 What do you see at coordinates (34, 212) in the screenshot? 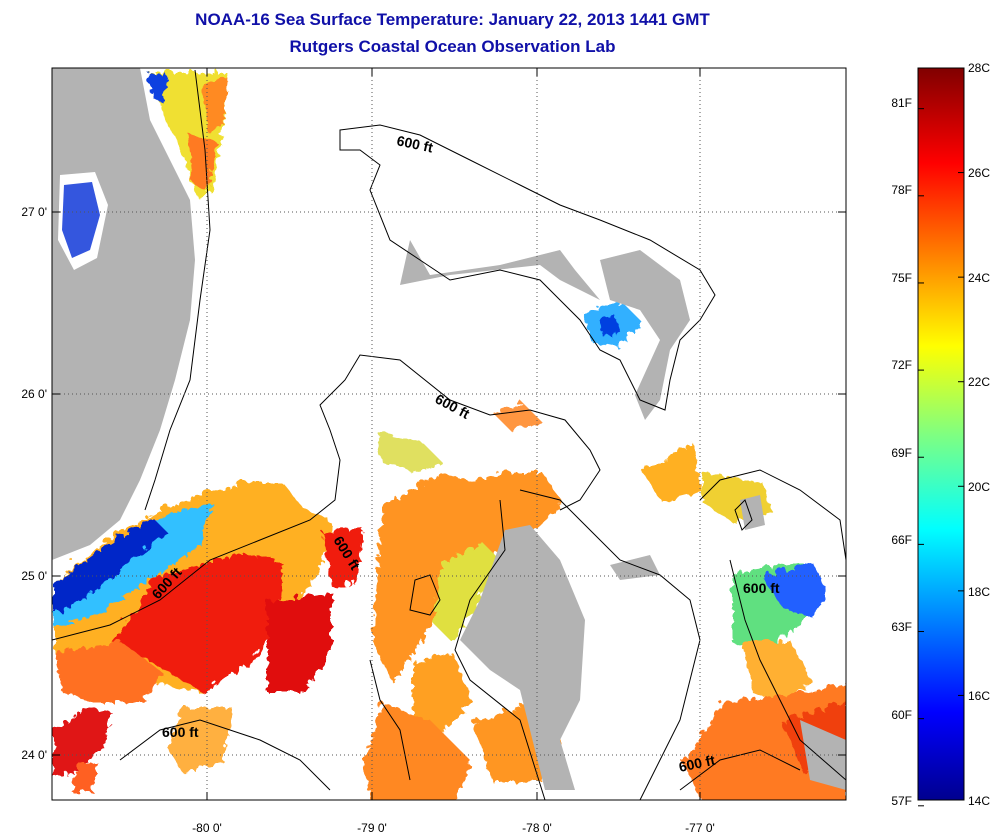
I see `lat-label: 27 0'` at bounding box center [34, 212].